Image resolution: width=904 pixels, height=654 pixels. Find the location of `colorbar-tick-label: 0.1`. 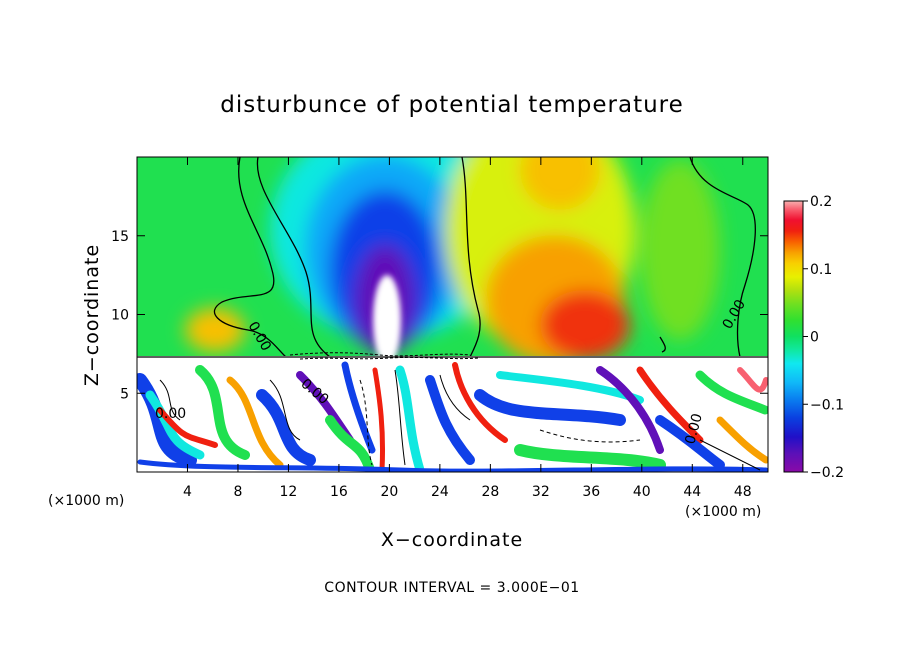

colorbar-tick-label: 0.1 is located at coordinates (821, 270).